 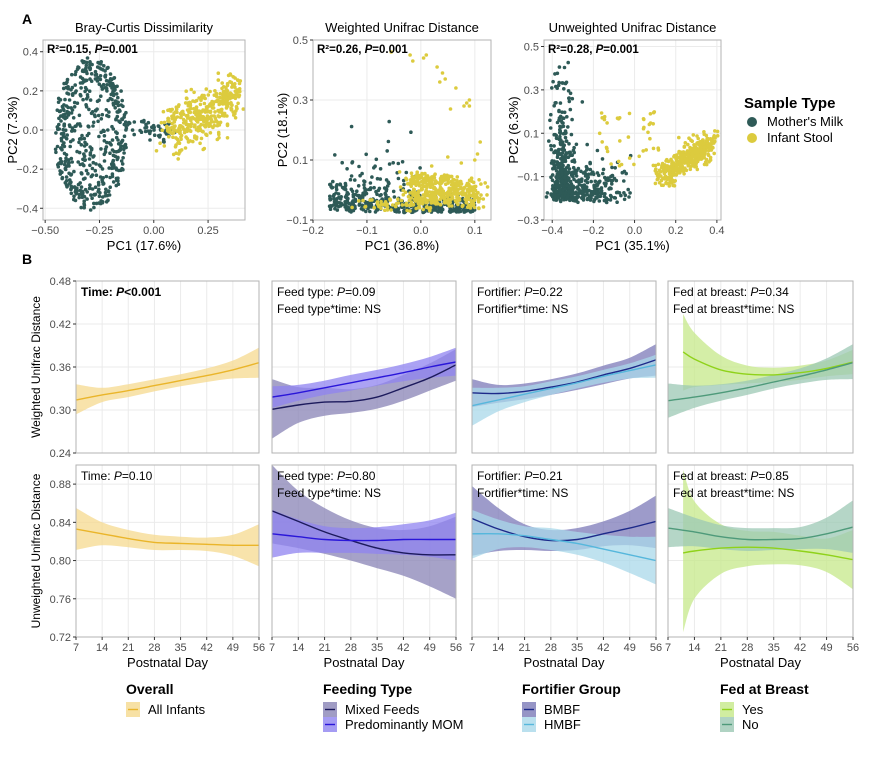 What do you see at coordinates (528, 292) in the screenshot?
I see `p-label: P` at bounding box center [528, 292].